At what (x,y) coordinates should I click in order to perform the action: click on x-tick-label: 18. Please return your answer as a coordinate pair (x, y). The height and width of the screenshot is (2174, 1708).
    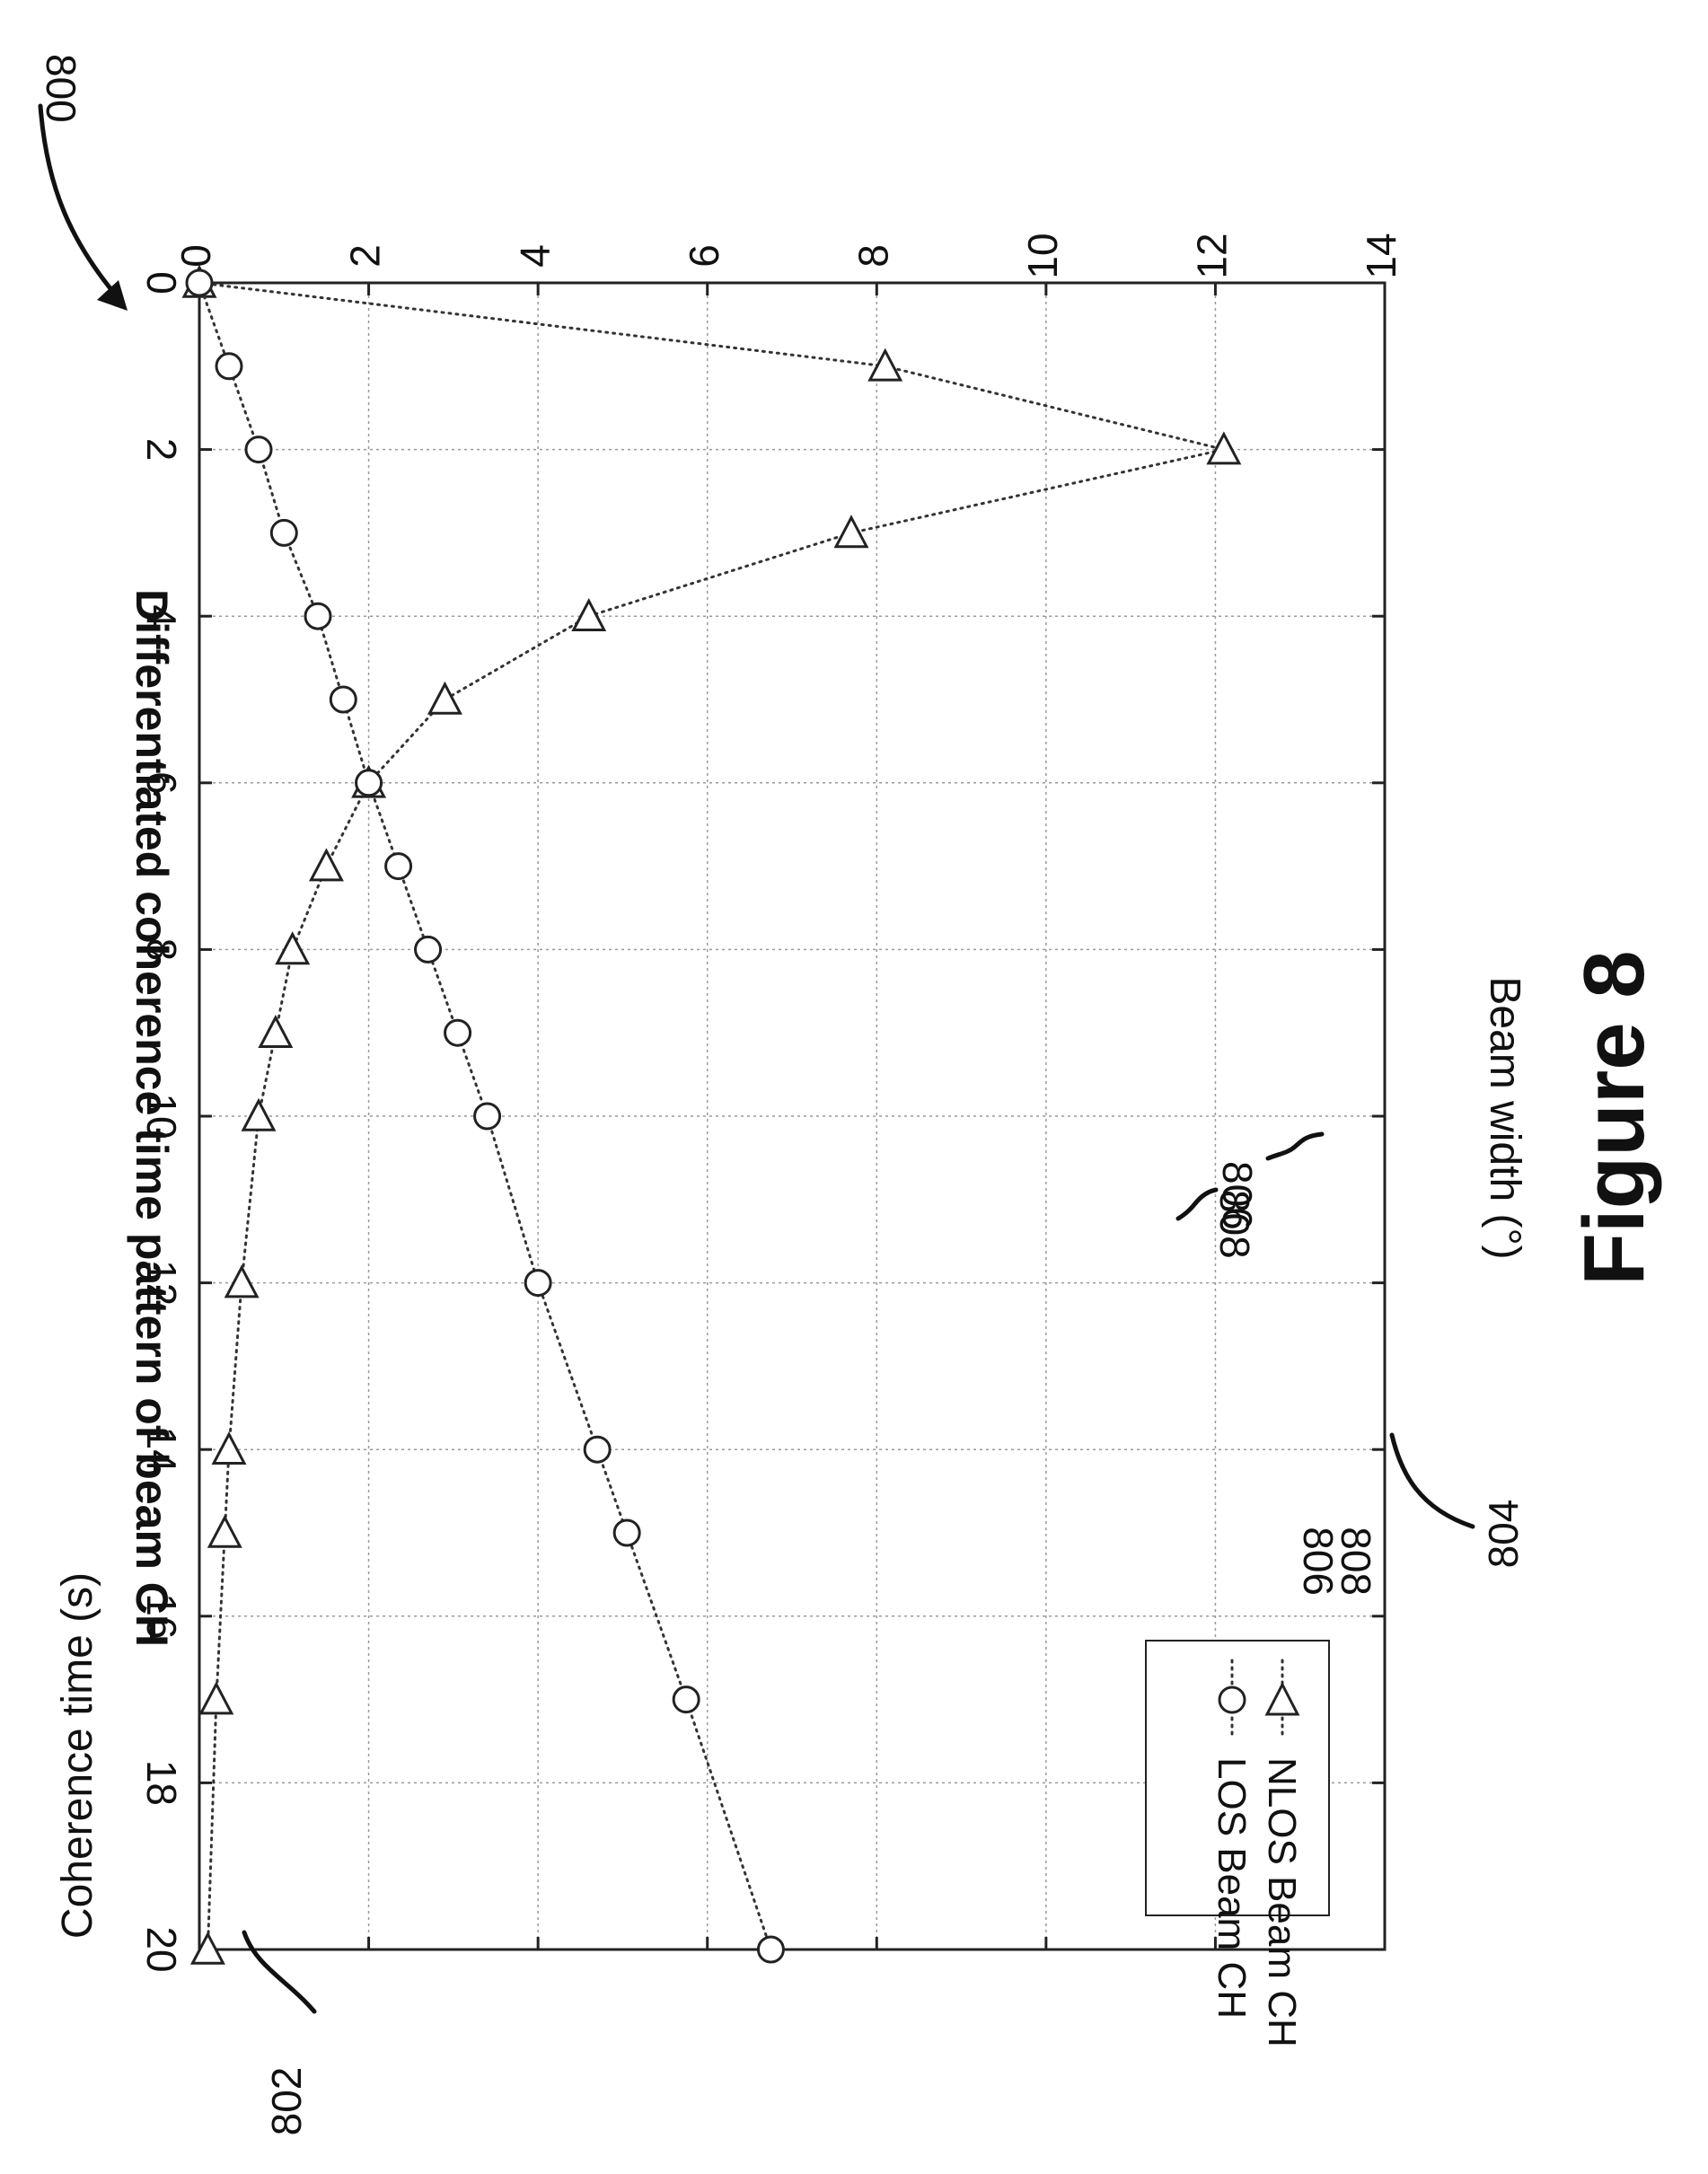
    Looking at the image, I should click on (161, 1783).